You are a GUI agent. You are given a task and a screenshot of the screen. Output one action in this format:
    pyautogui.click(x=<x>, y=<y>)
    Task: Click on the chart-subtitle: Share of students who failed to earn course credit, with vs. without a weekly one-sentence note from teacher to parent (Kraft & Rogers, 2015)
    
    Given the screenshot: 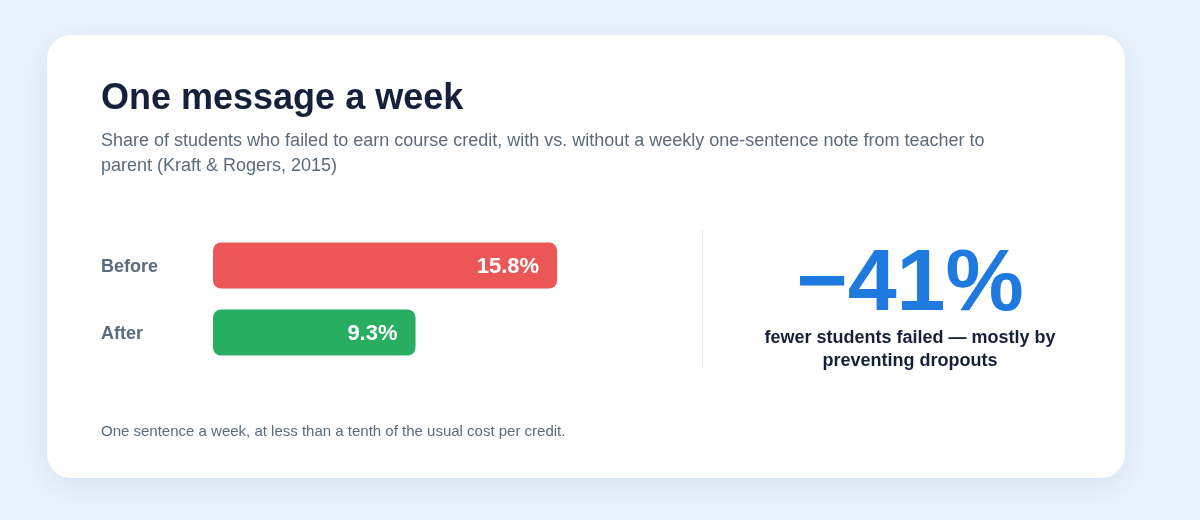 What is the action you would take?
    pyautogui.click(x=543, y=153)
    